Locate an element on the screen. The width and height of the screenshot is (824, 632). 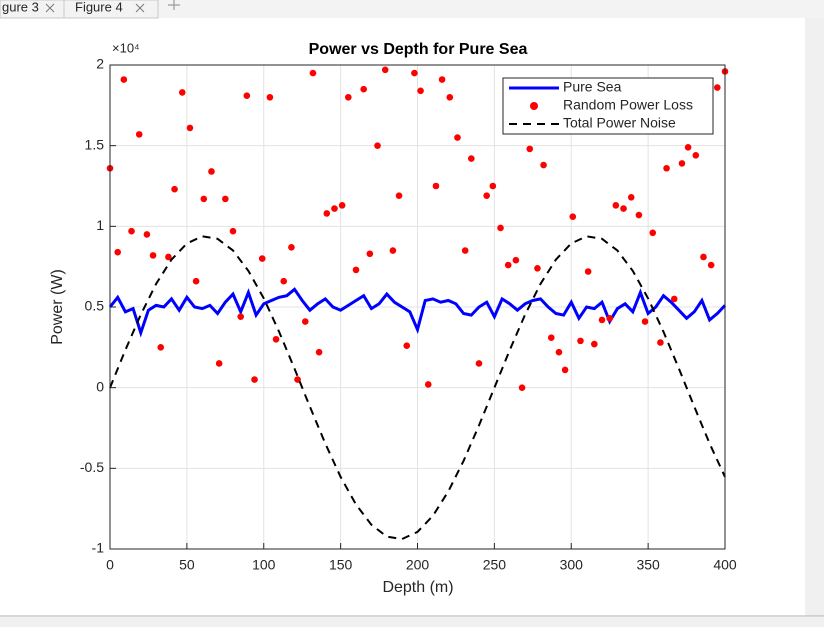
x-tick-label: 300 is located at coordinates (572, 565).